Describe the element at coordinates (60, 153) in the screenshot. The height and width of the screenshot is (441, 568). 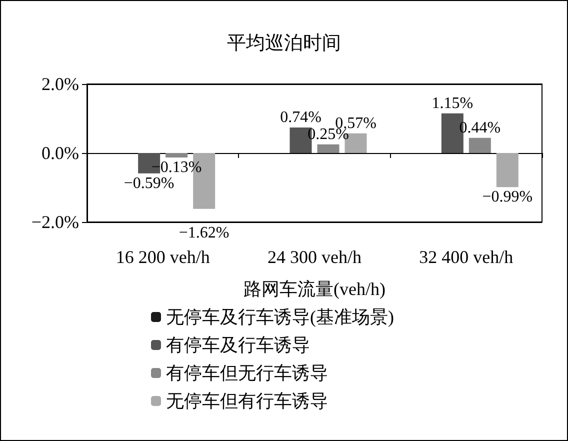
I see `y-tick-label: 0.0%` at that location.